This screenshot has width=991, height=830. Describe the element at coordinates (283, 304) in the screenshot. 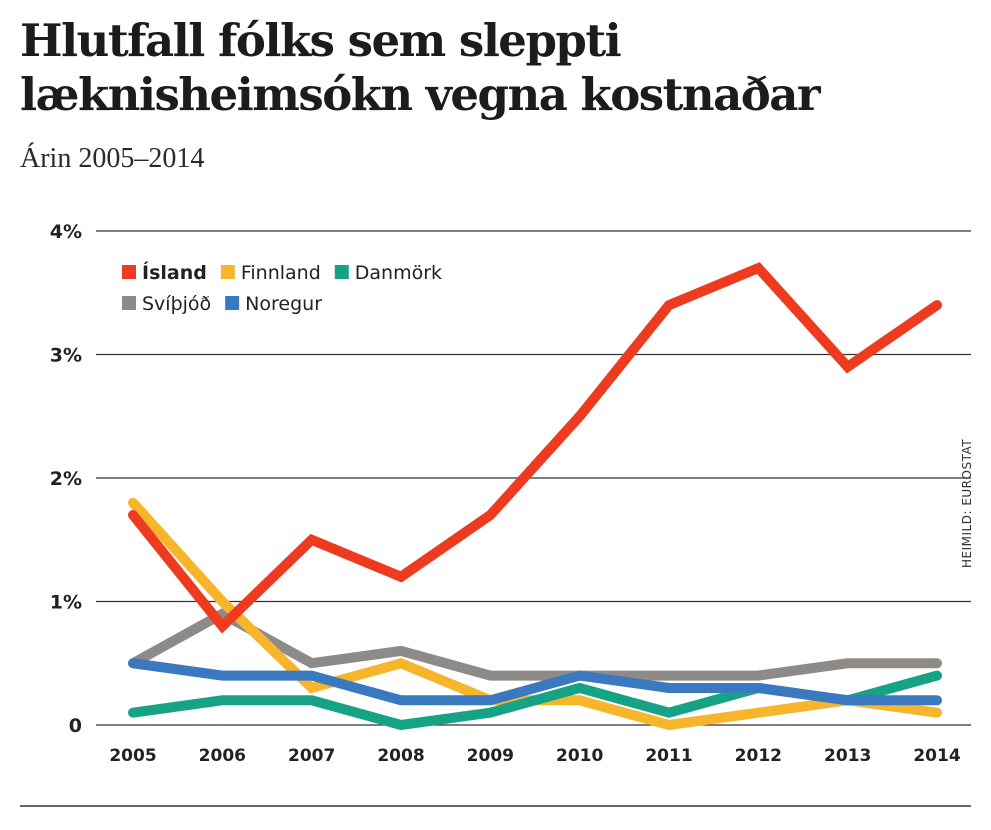

I see `legend-label: Noregur` at that location.